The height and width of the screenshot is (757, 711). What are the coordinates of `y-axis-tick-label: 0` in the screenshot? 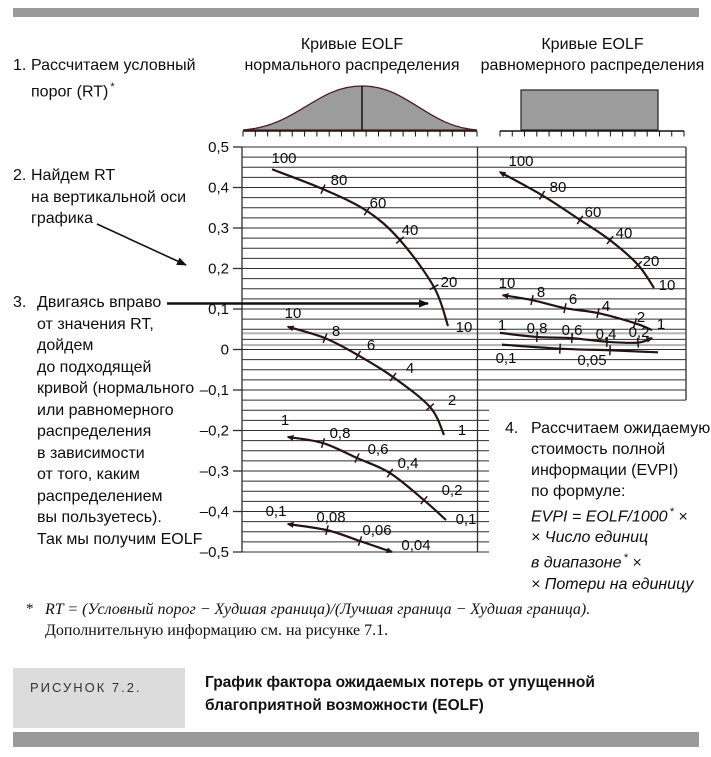 It's located at (225, 350).